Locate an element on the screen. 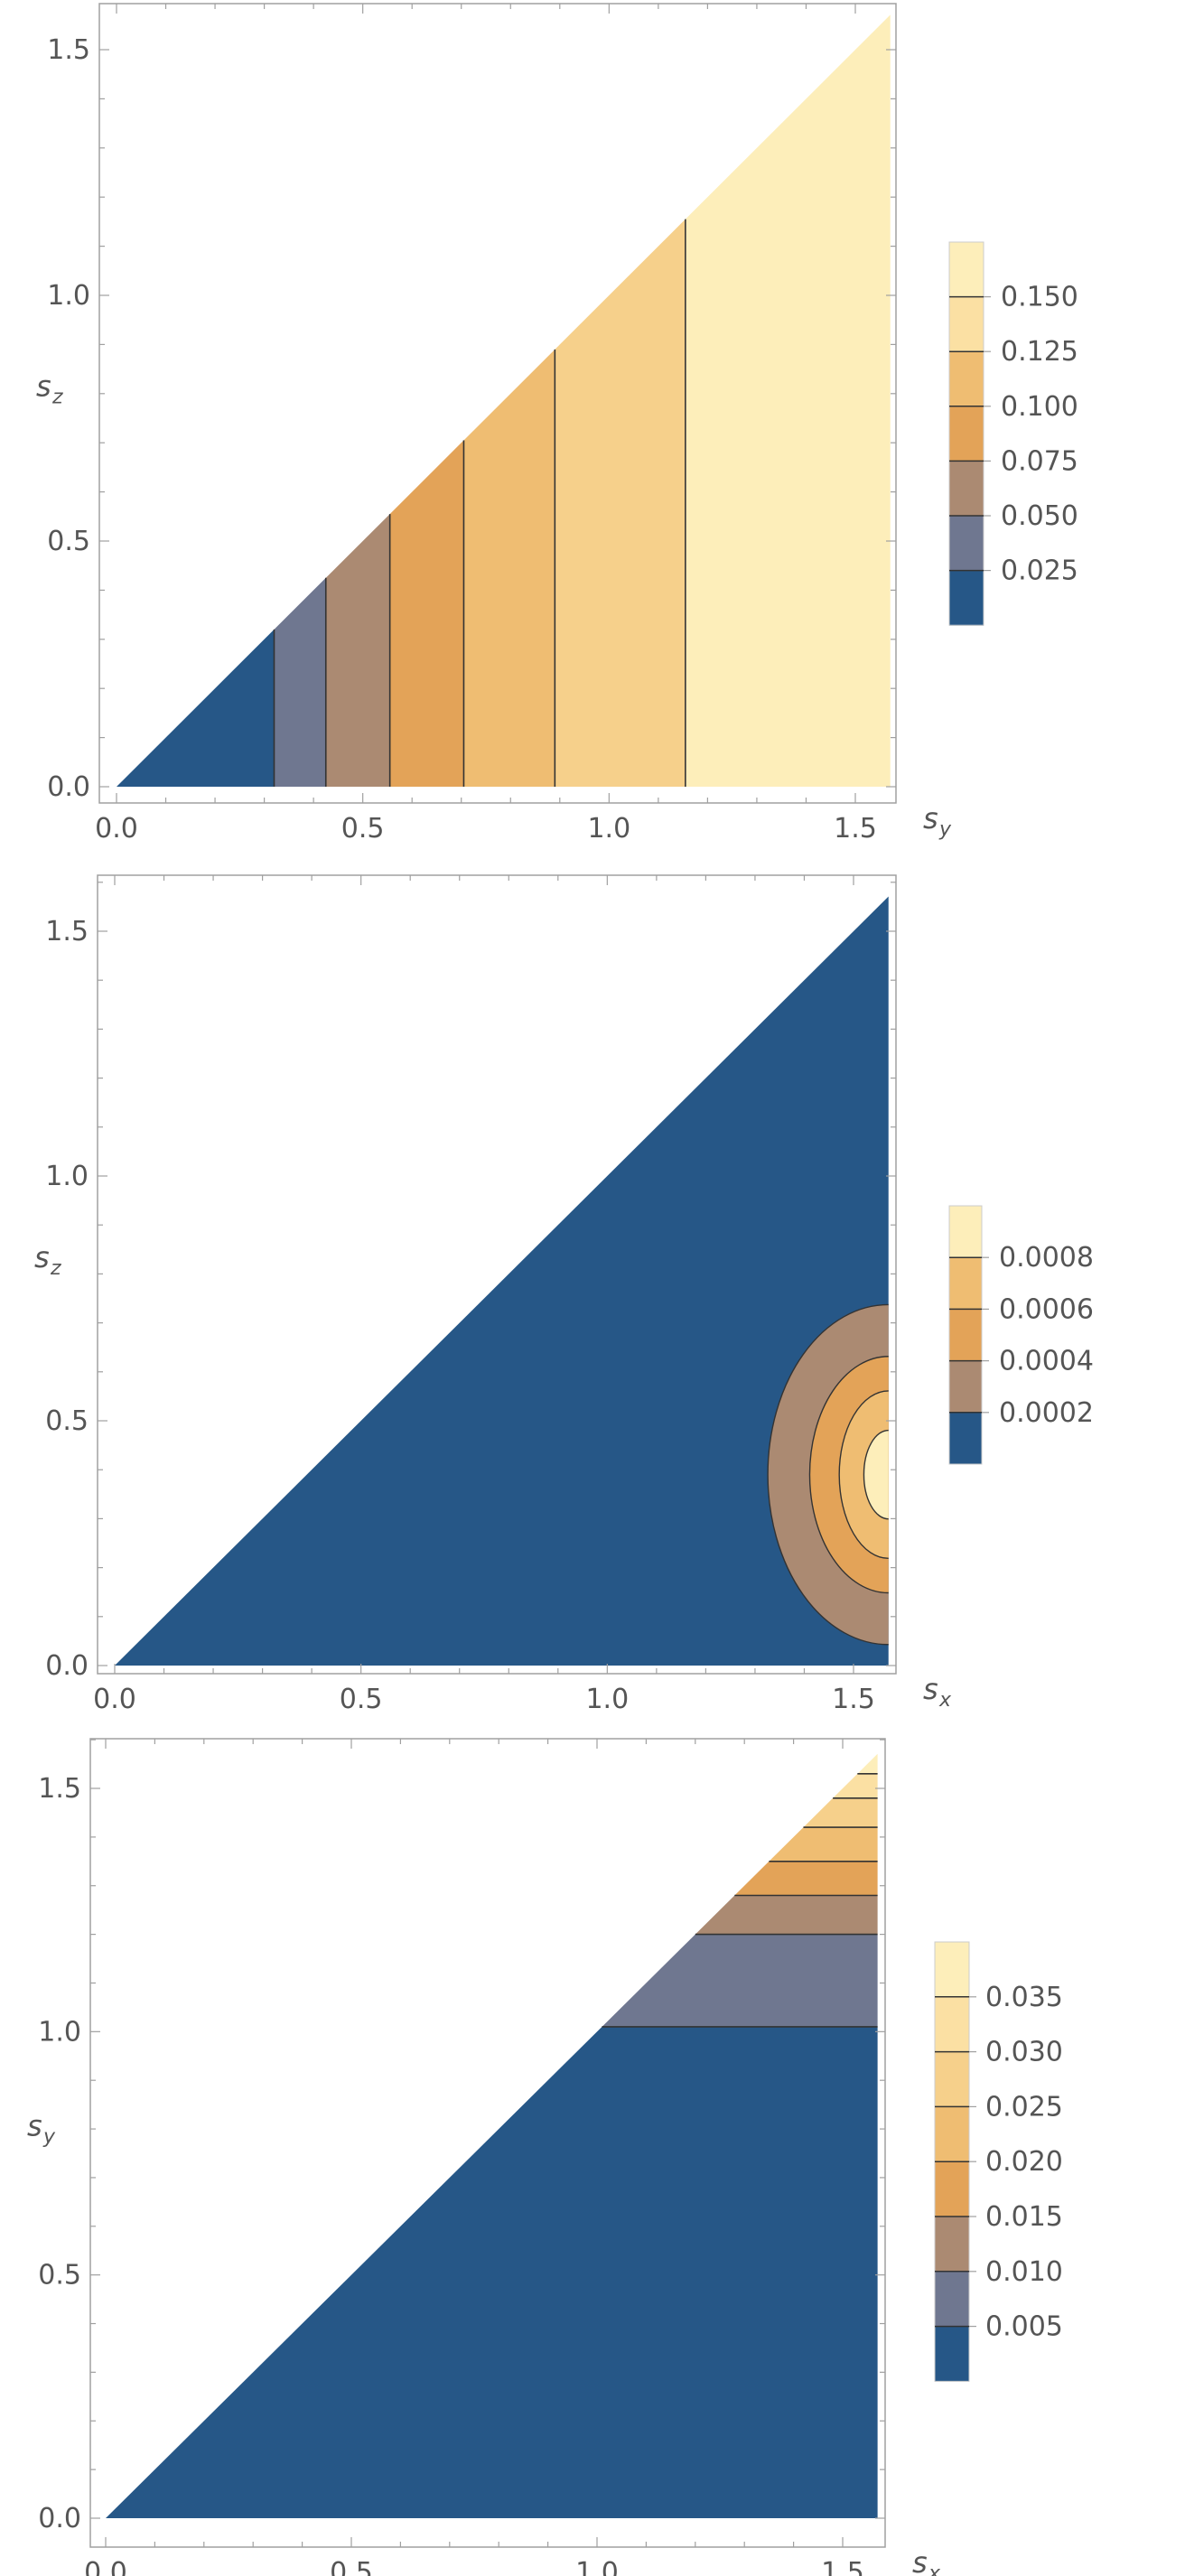 This screenshot has width=1185, height=2576. hotspot-group is located at coordinates (828, 1474).